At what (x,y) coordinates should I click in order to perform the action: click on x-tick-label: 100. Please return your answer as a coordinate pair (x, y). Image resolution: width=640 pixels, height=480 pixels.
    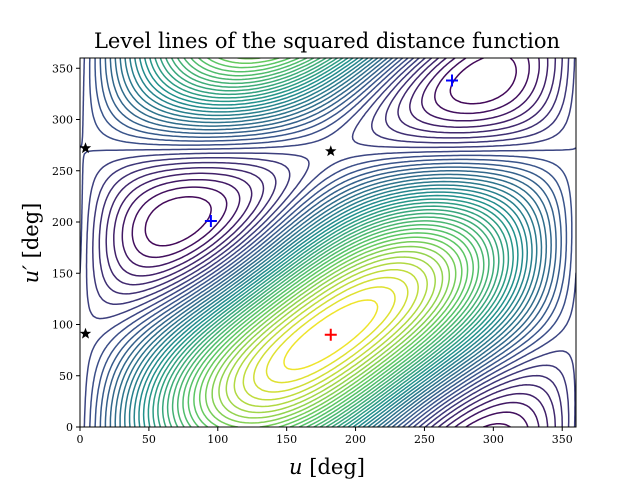
    Looking at the image, I should click on (217, 439).